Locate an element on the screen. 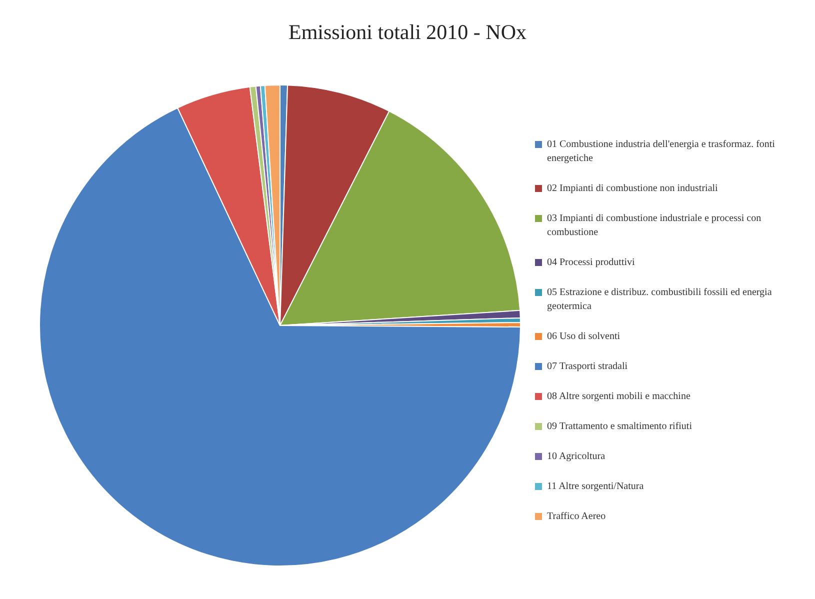 The height and width of the screenshot is (599, 815). legend-label: Traffico Aereo is located at coordinates (576, 517).